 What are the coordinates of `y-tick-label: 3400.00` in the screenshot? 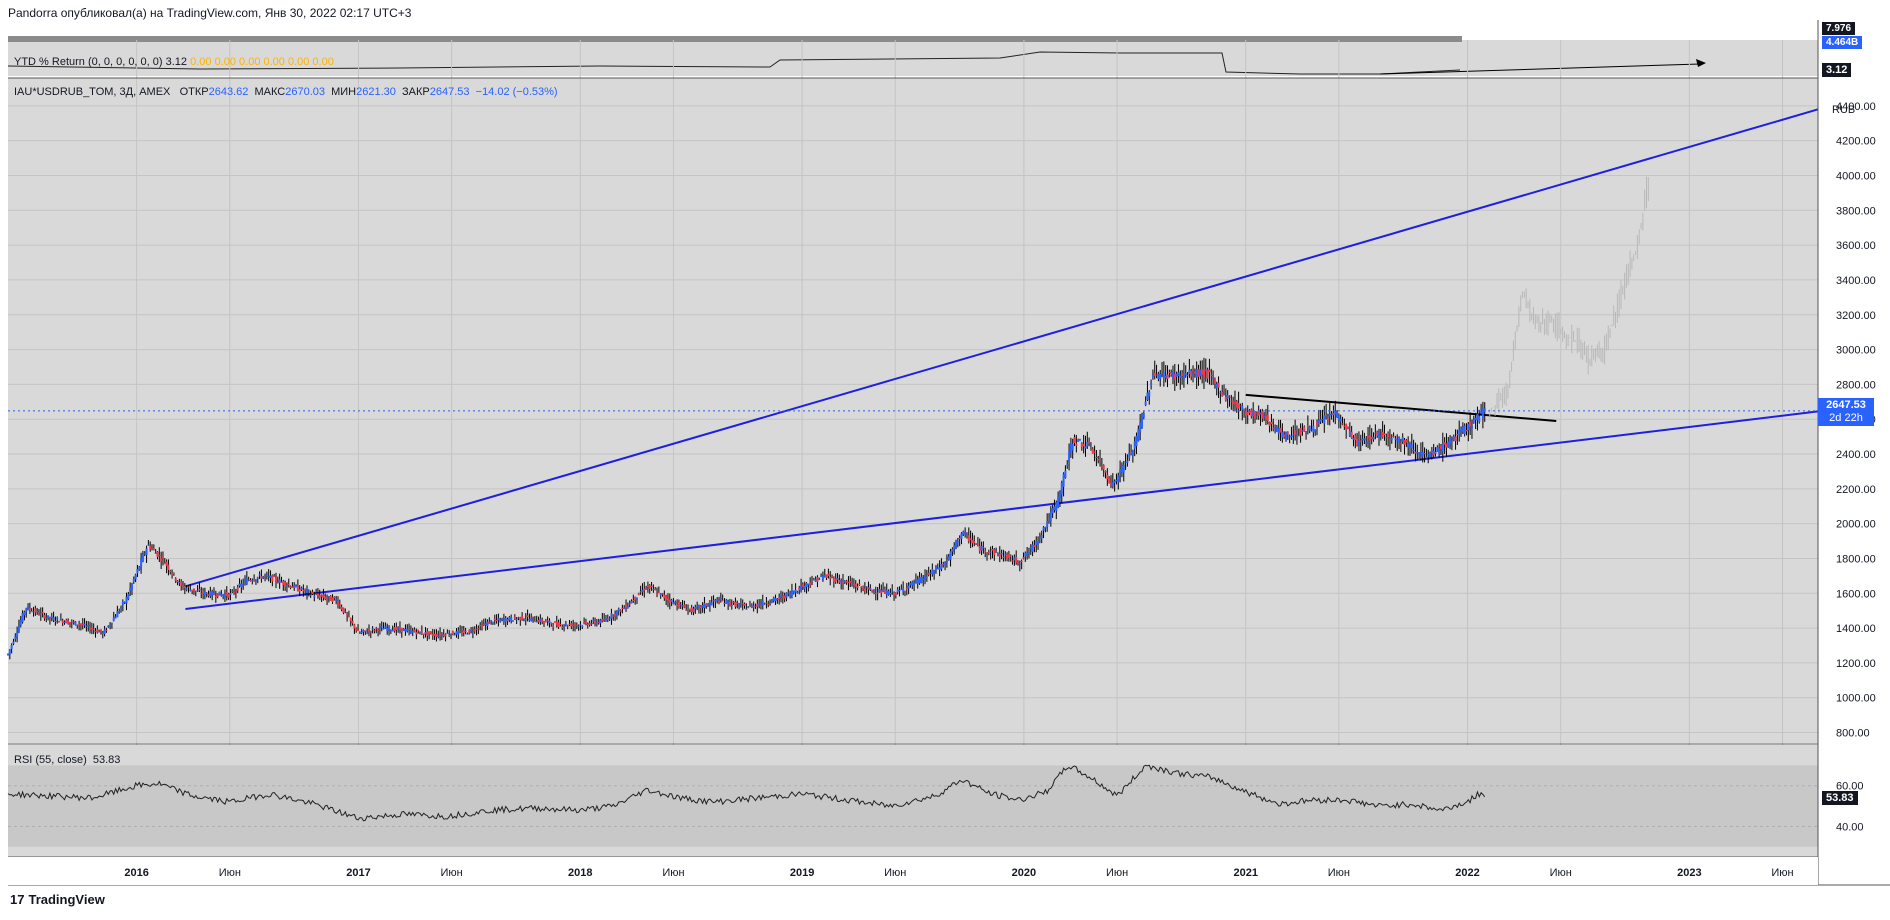 It's located at (1856, 281).